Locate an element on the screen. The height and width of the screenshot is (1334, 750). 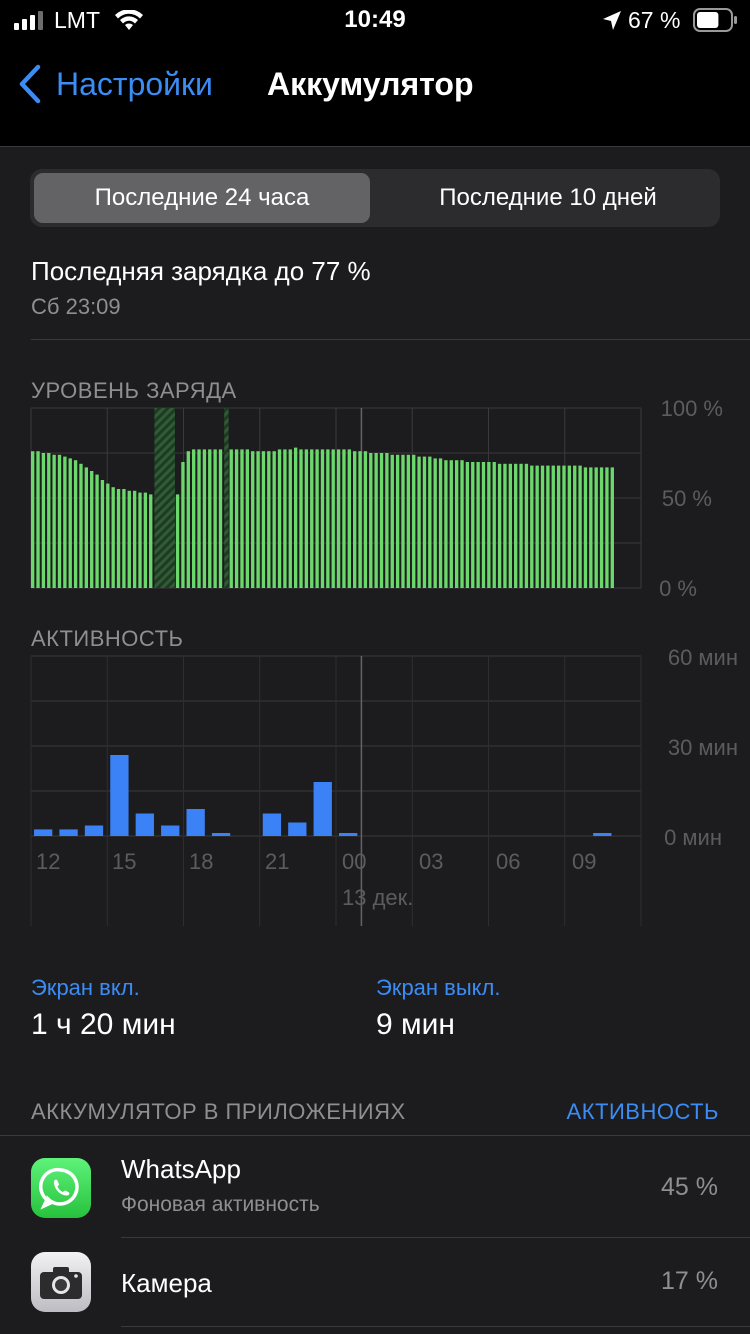
segment-last-24-hours: Последние 24 часа is located at coordinates (202, 198).